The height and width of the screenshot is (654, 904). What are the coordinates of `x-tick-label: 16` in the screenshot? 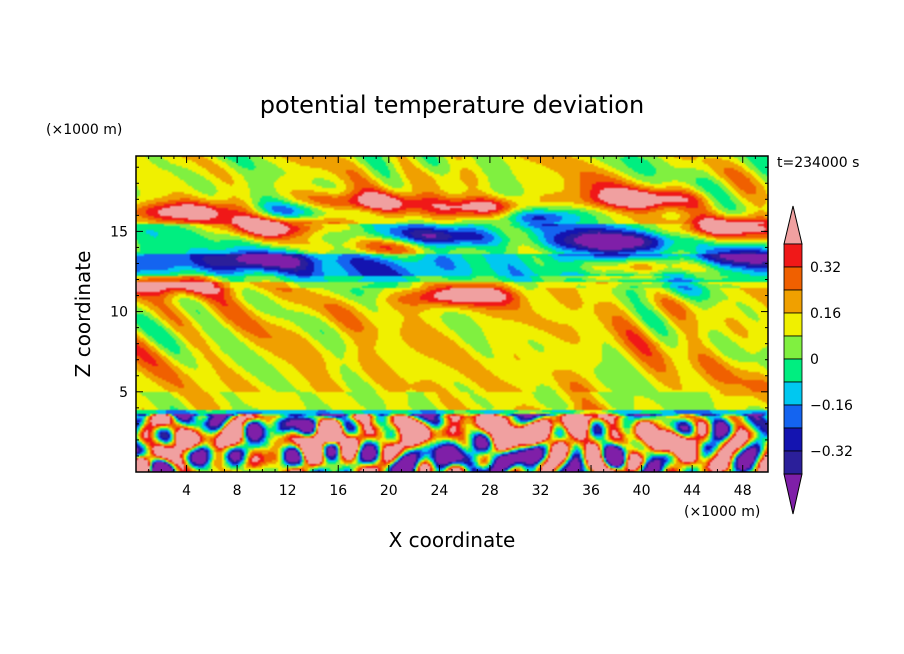 It's located at (338, 491).